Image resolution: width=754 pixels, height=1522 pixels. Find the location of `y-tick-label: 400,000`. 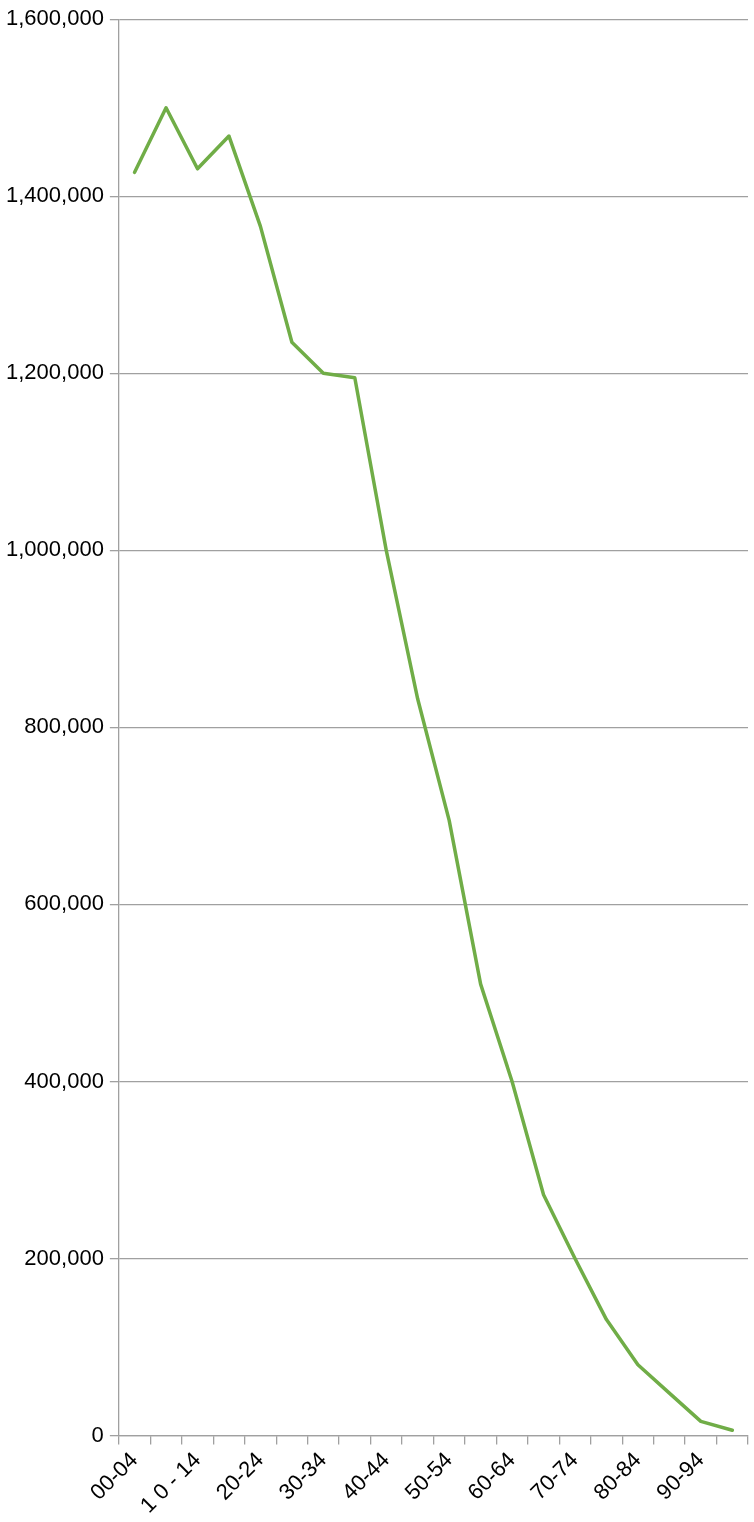

y-tick-label: 400,000 is located at coordinates (64, 1080).